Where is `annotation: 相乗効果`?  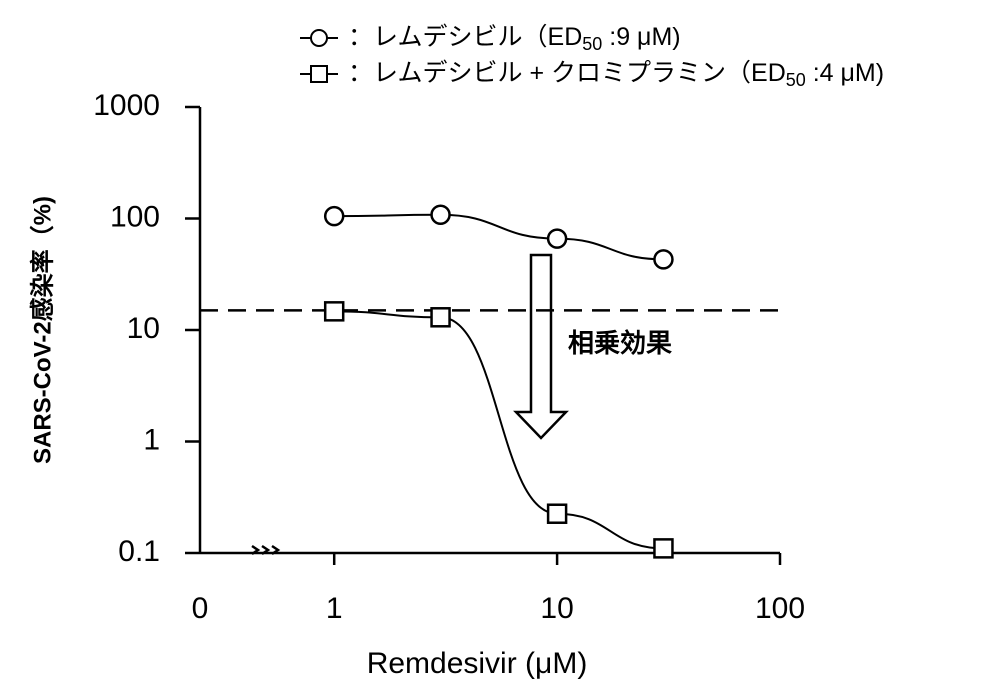 annotation: 相乗効果 is located at coordinates (620, 343).